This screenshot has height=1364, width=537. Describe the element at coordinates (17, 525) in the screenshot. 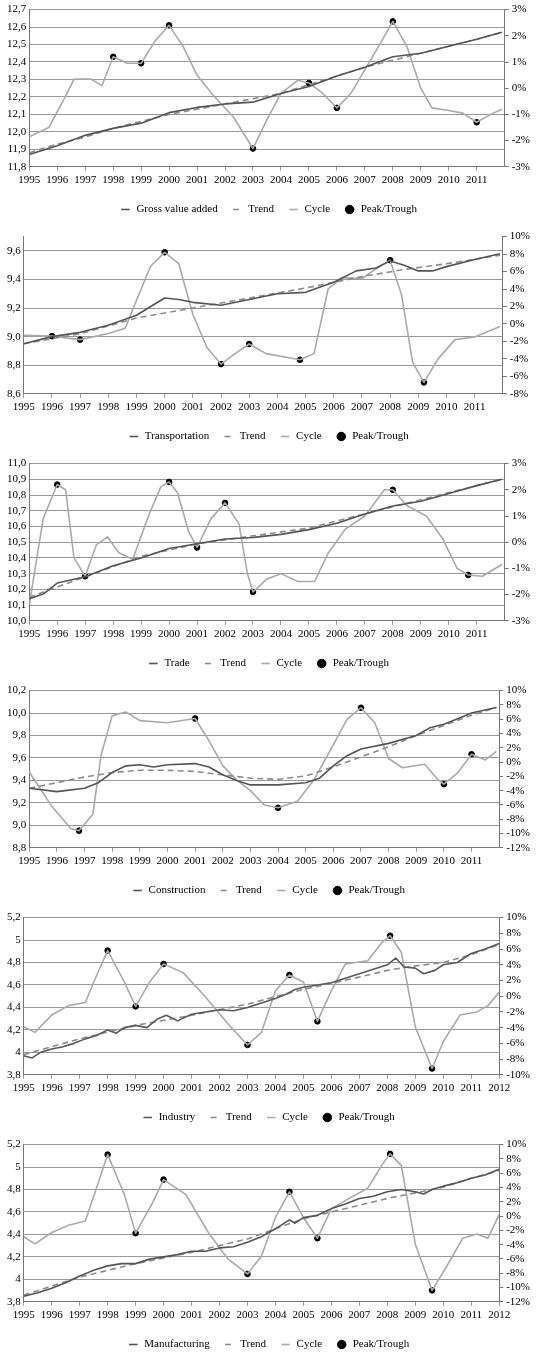

I see `y-tick-label: 10,6` at that location.